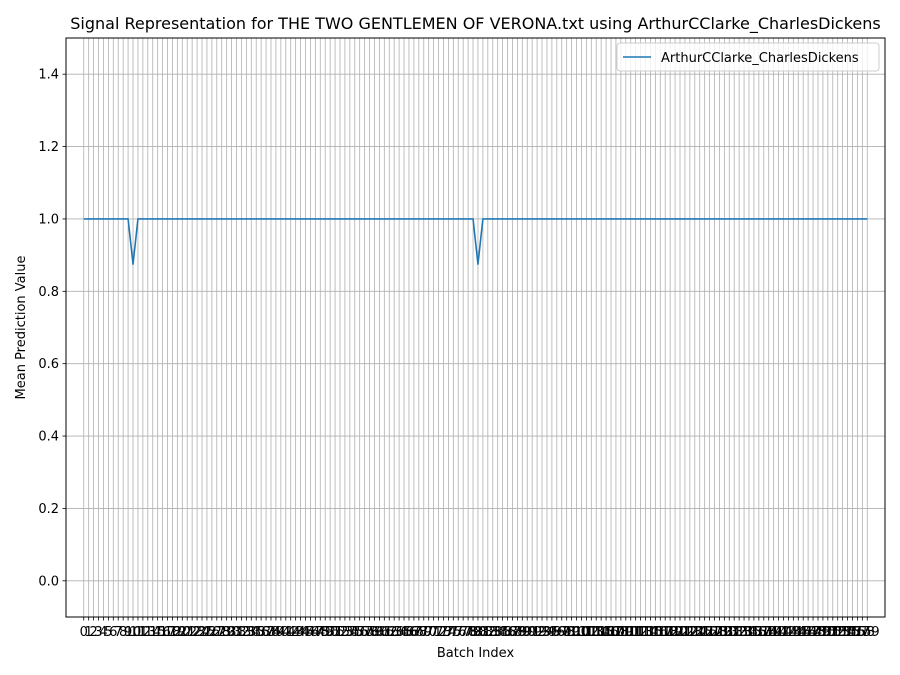  What do you see at coordinates (488, 632) in the screenshot?
I see `x-tick-label: 82` at bounding box center [488, 632].